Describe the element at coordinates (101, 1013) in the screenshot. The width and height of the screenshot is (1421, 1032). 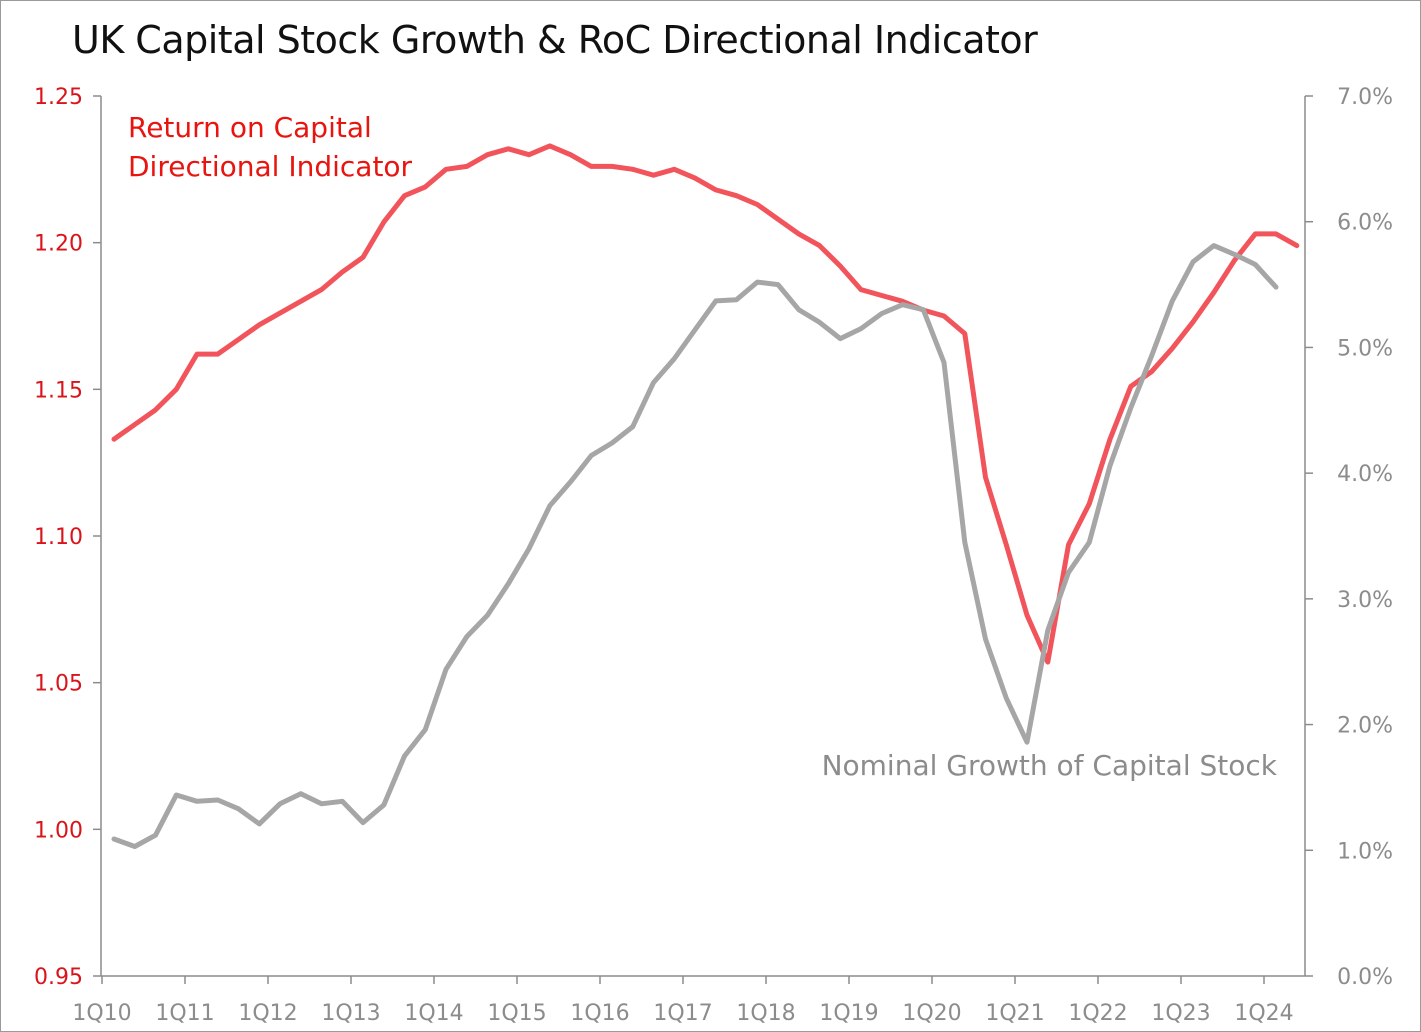
I see `x-tick-label: 1Q10` at that location.